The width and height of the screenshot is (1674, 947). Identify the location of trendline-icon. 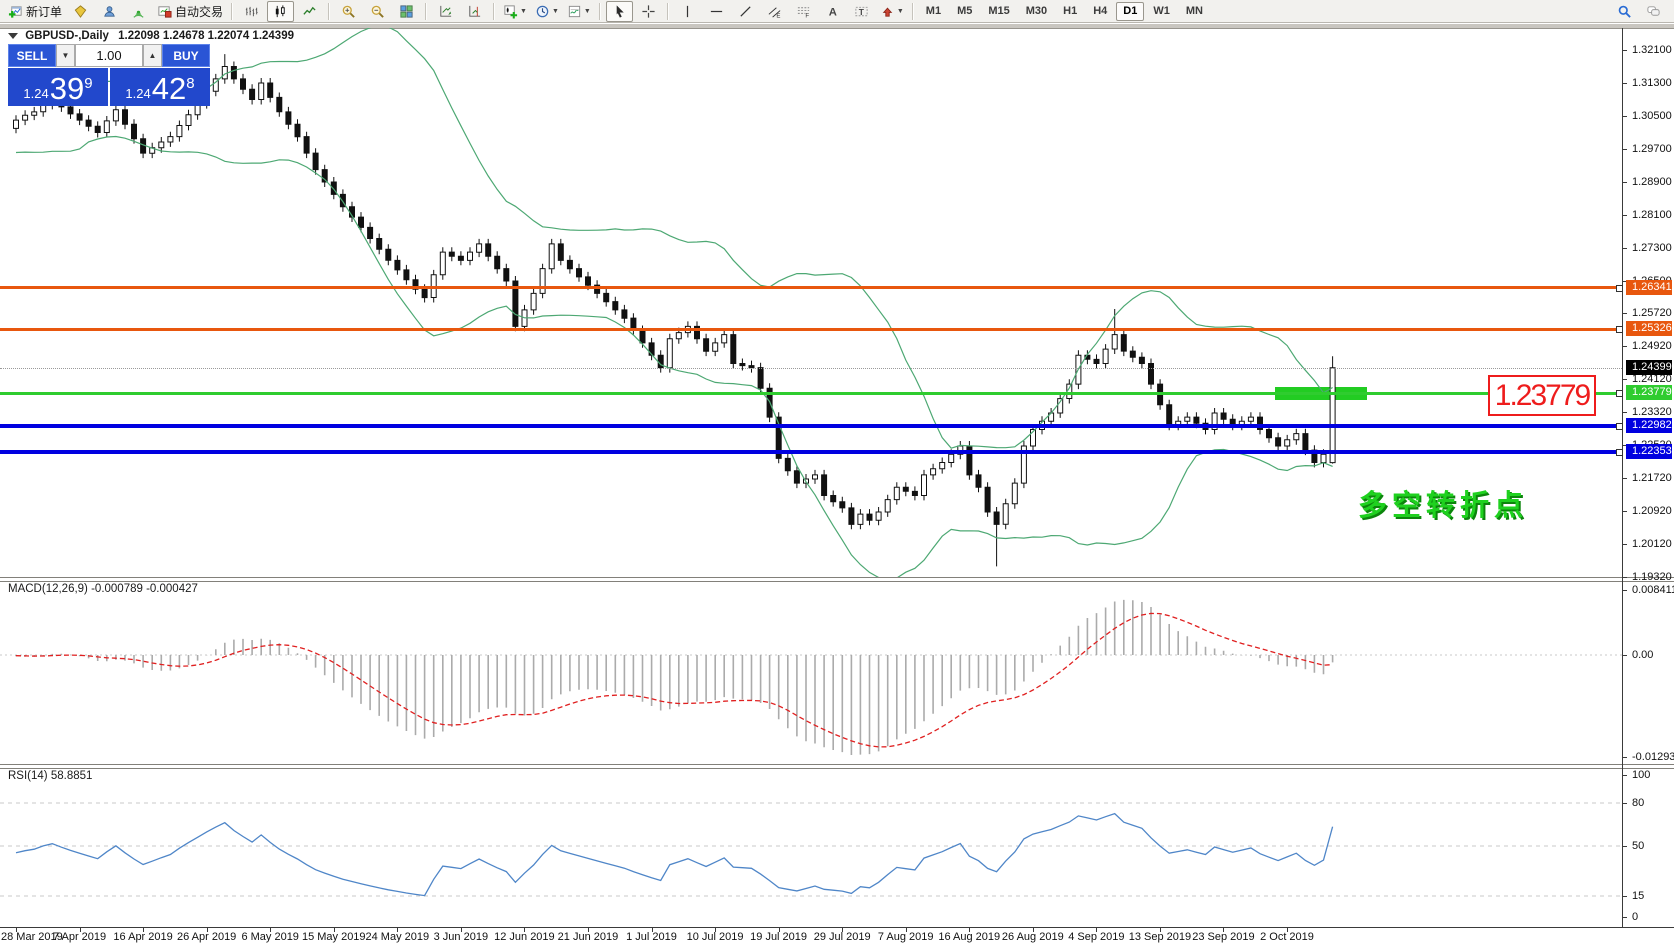
(745, 11).